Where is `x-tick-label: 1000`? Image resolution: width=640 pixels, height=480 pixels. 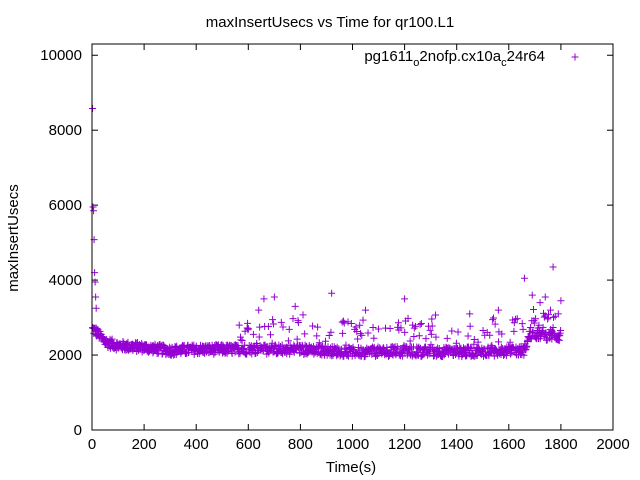 x-tick-label: 1000 is located at coordinates (352, 444).